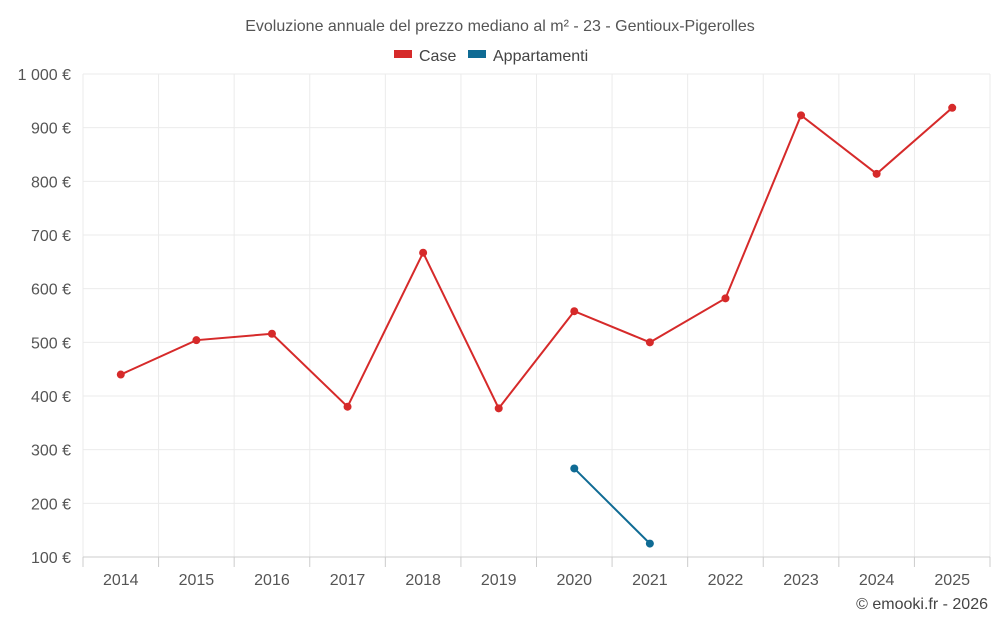  I want to click on y-tick-label: 700 €, so click(51, 236).